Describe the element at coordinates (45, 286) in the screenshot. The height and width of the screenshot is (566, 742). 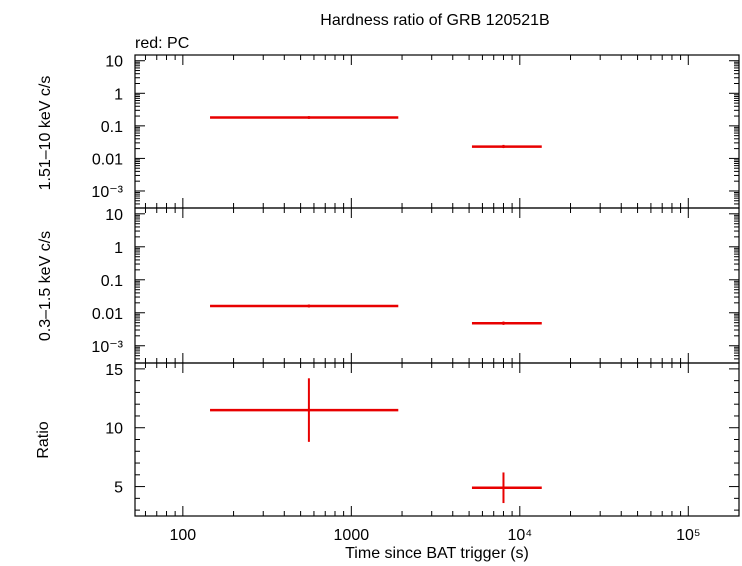
I see `panel-soft-ylabel: 0.3–1.5 keV c/s` at that location.